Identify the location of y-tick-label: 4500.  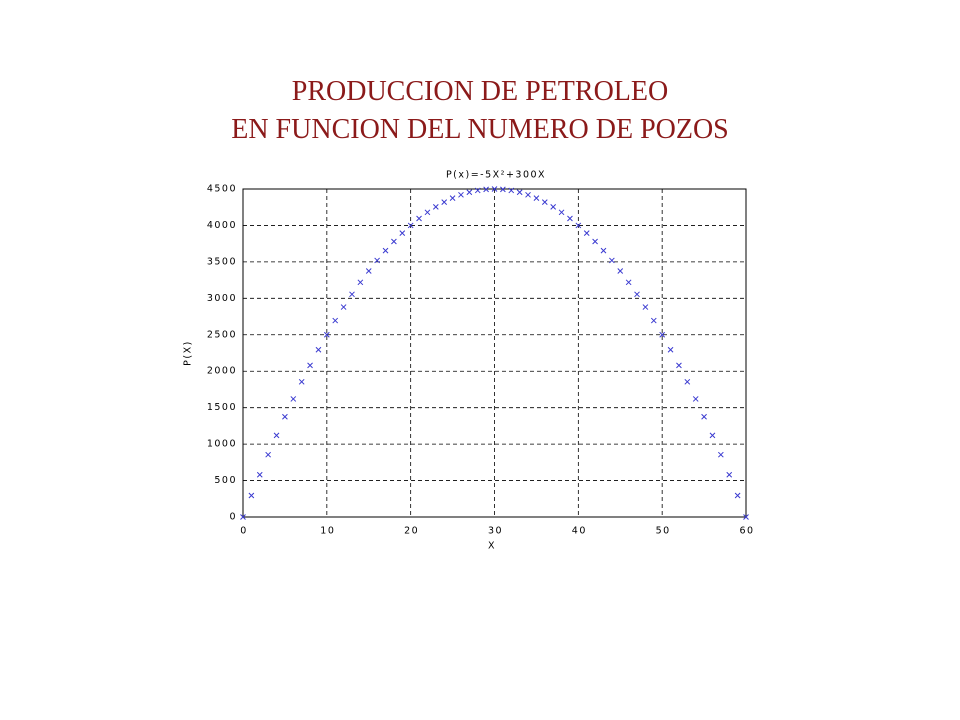
(222, 189).